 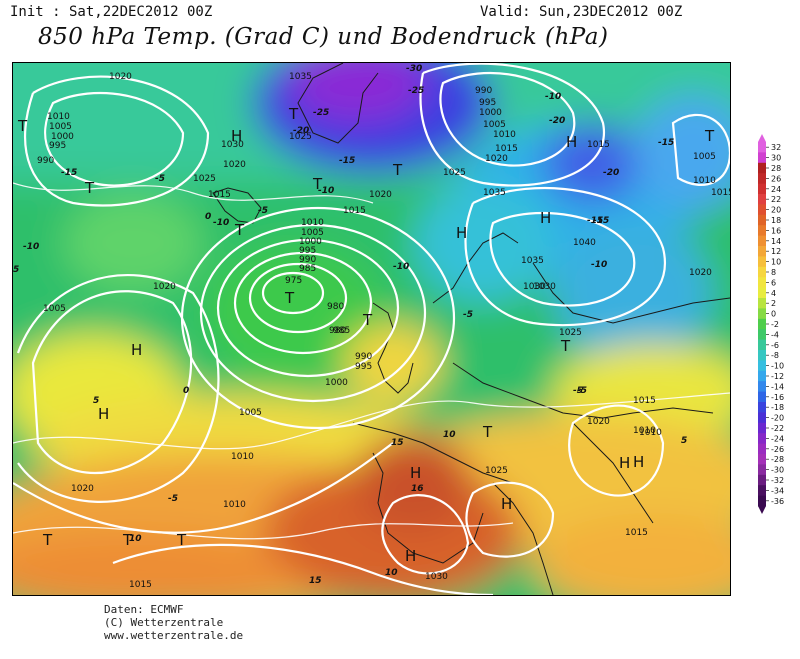 I want to click on isotherm-label: -20, so click(x=301, y=131).